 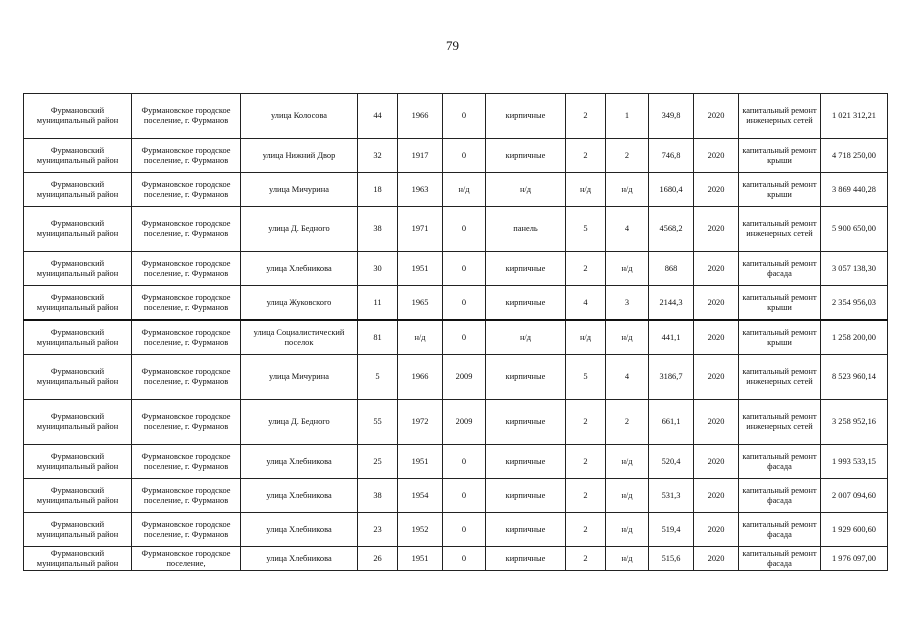 What do you see at coordinates (854, 461) in the screenshot?
I see `cost-cell: 1 993 533,15` at bounding box center [854, 461].